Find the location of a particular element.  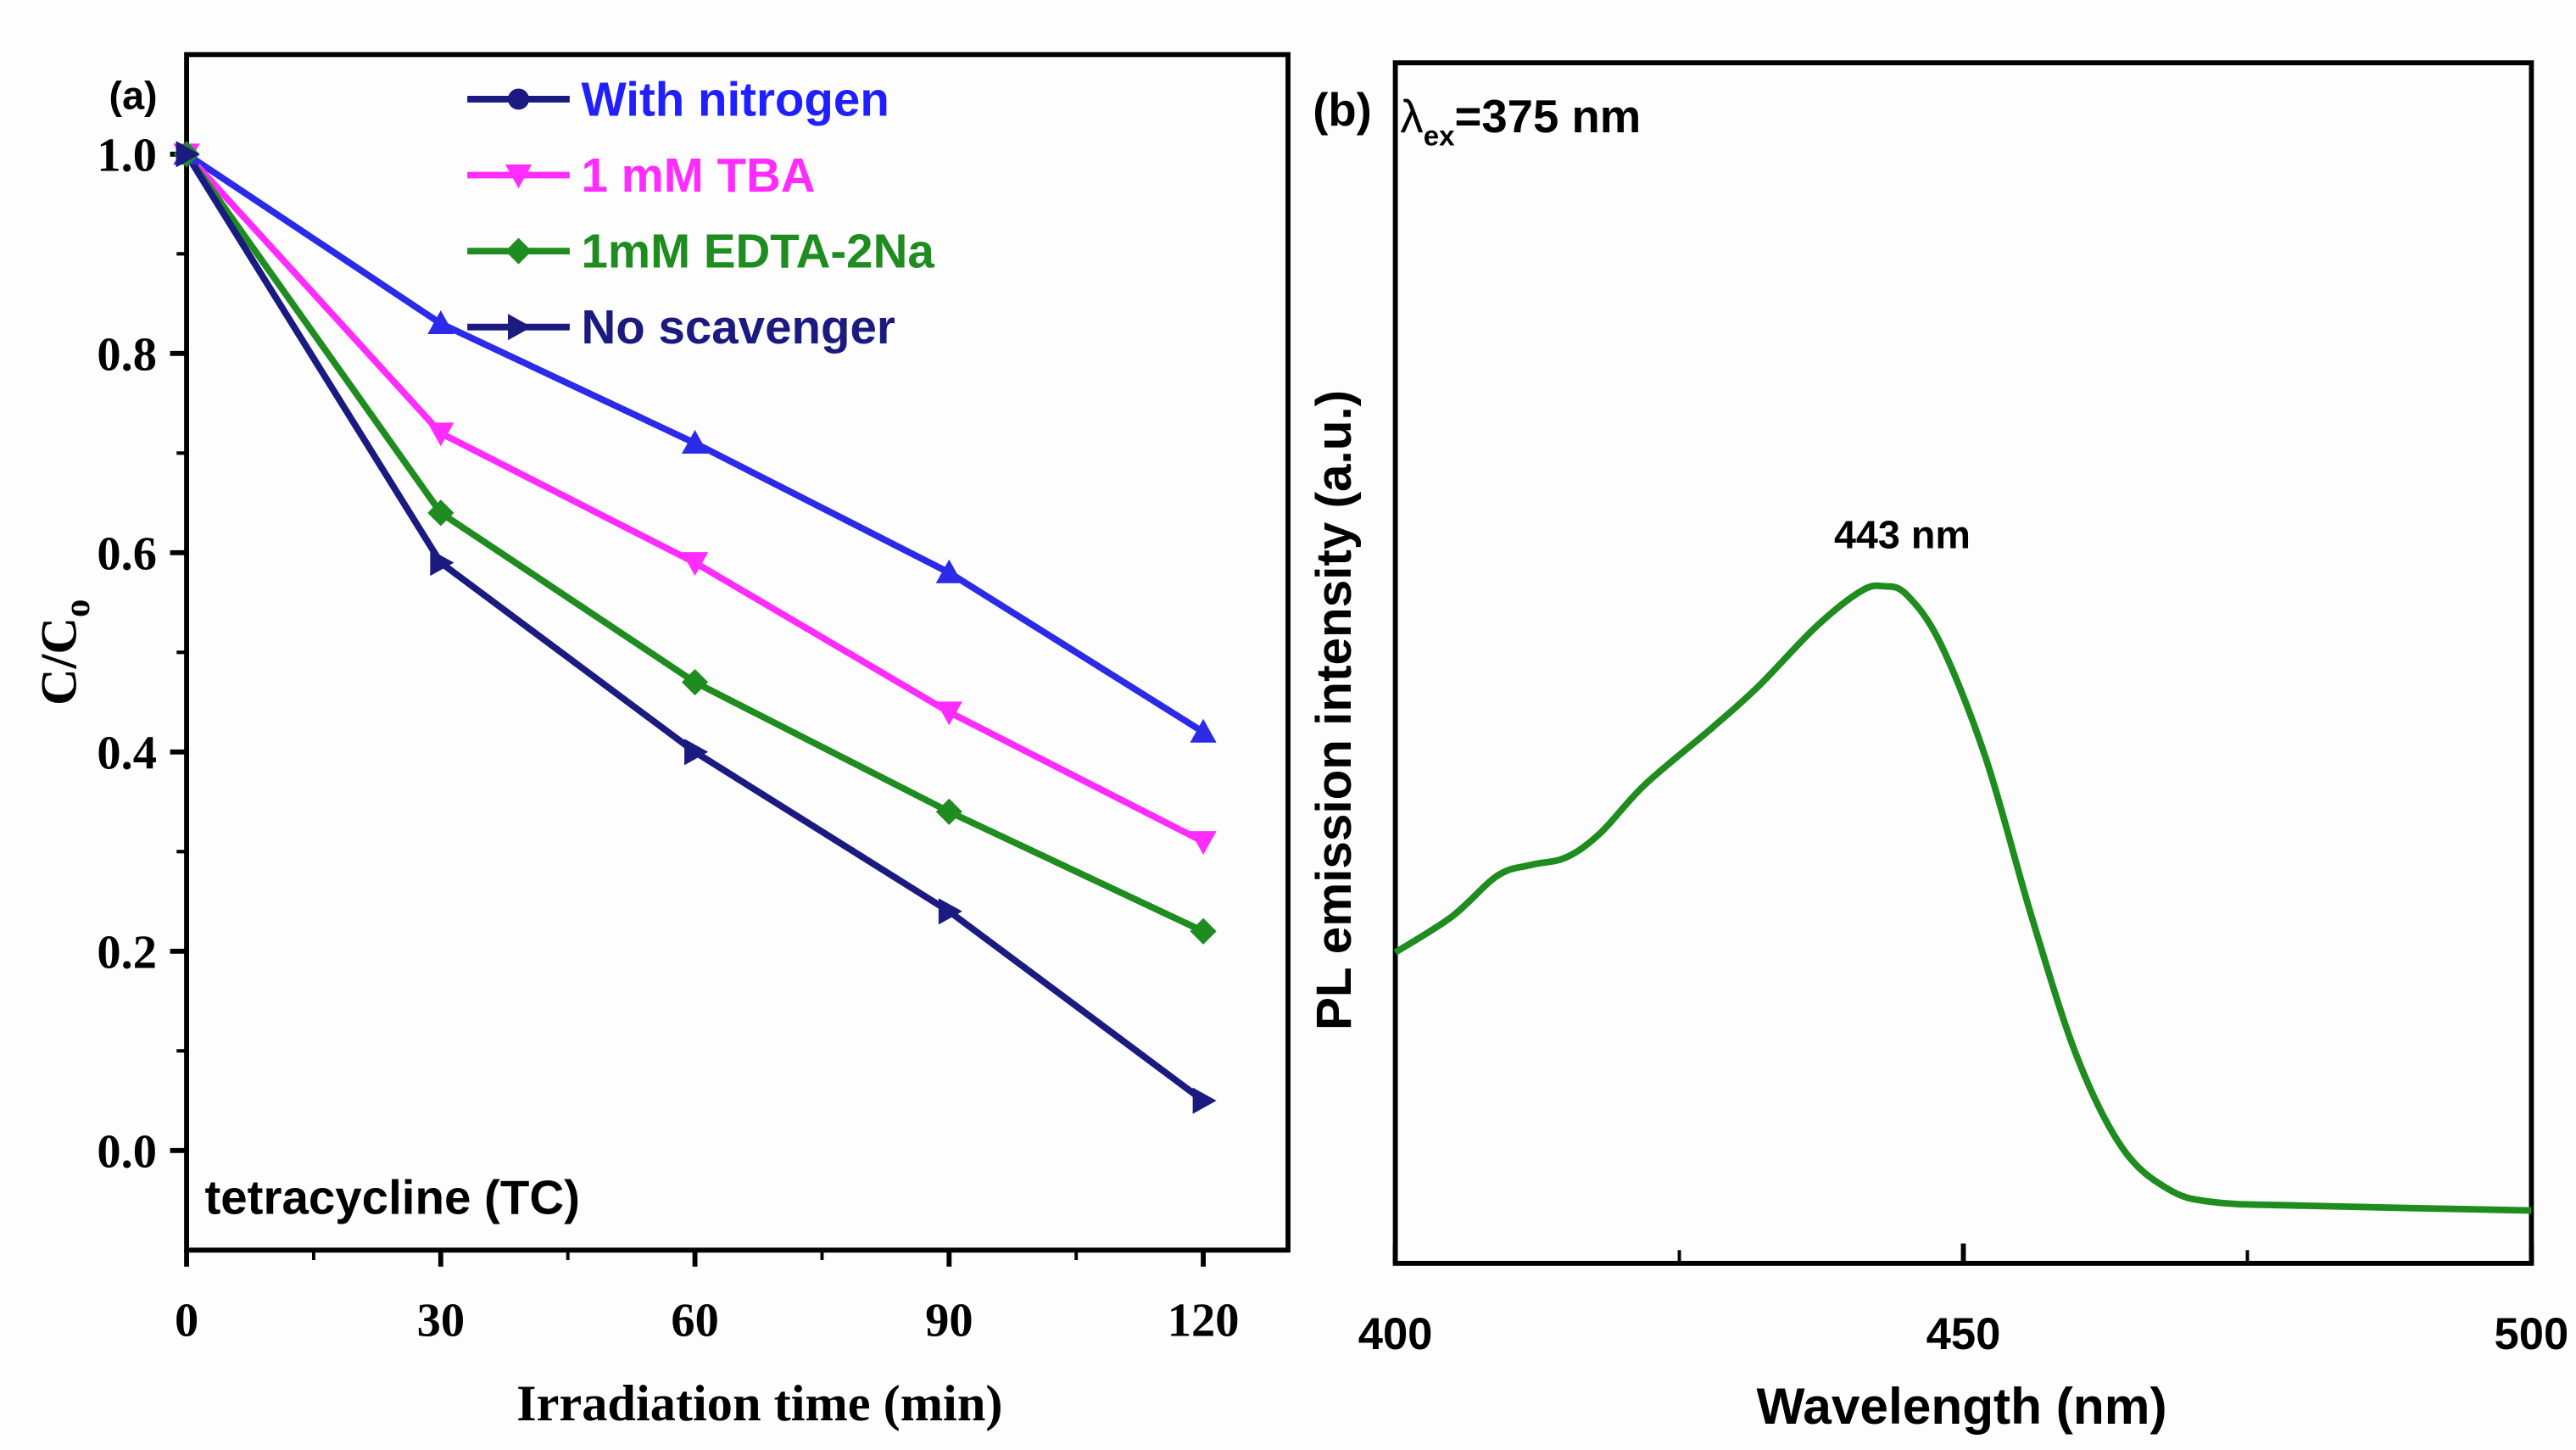

y-tick-label-a: 0.0 is located at coordinates (127, 1151).